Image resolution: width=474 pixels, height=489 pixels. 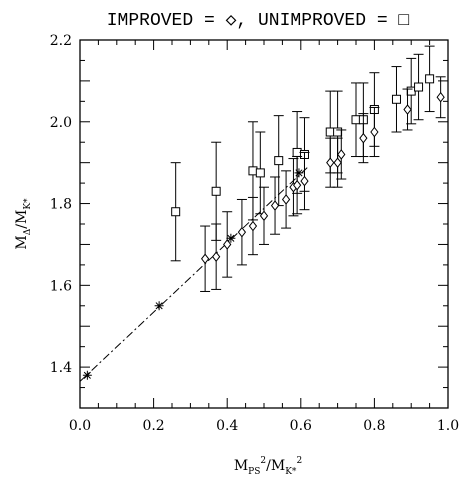 I want to click on x-tick-label: 0.2, so click(x=153, y=426).